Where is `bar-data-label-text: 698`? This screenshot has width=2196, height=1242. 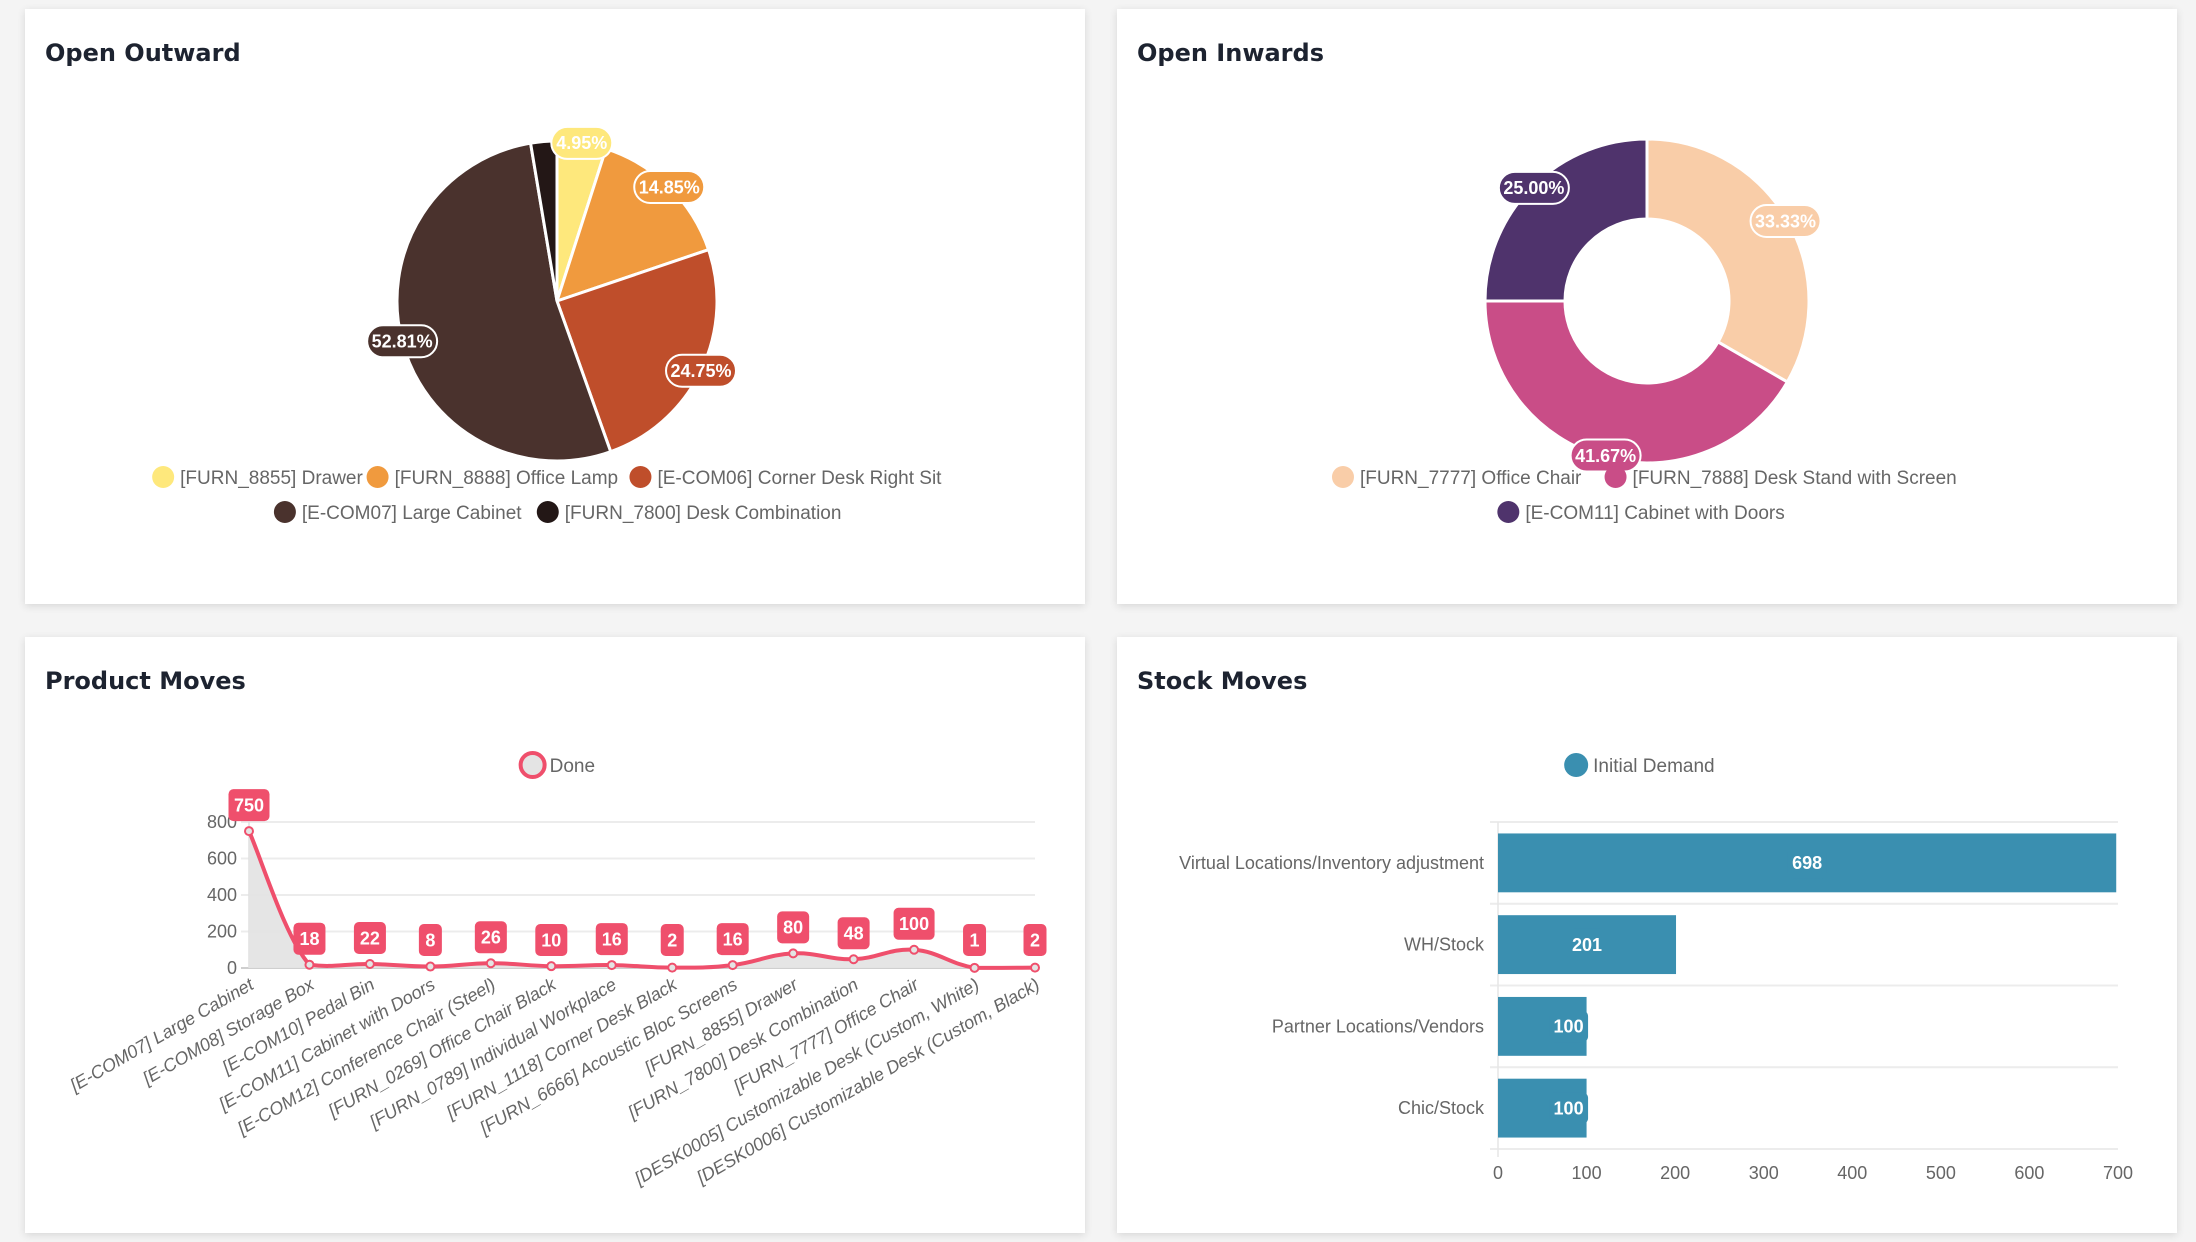
bar-data-label-text: 698 is located at coordinates (1807, 863).